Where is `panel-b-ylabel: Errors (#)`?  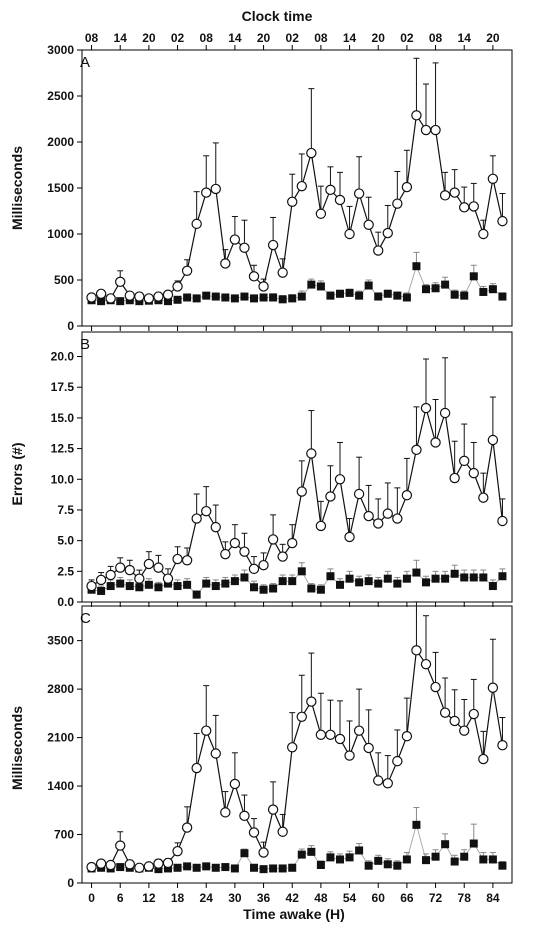
panel-b-ylabel: Errors (#) is located at coordinates (17, 473).